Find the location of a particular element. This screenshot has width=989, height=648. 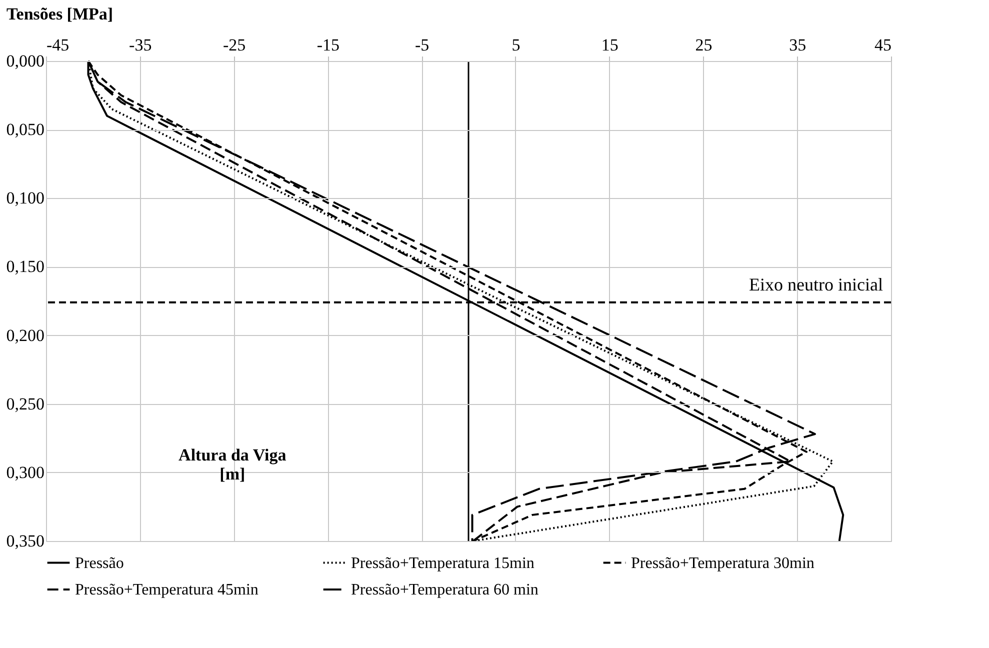

legend-label: Pressão+Temperatura 45min is located at coordinates (166, 590).